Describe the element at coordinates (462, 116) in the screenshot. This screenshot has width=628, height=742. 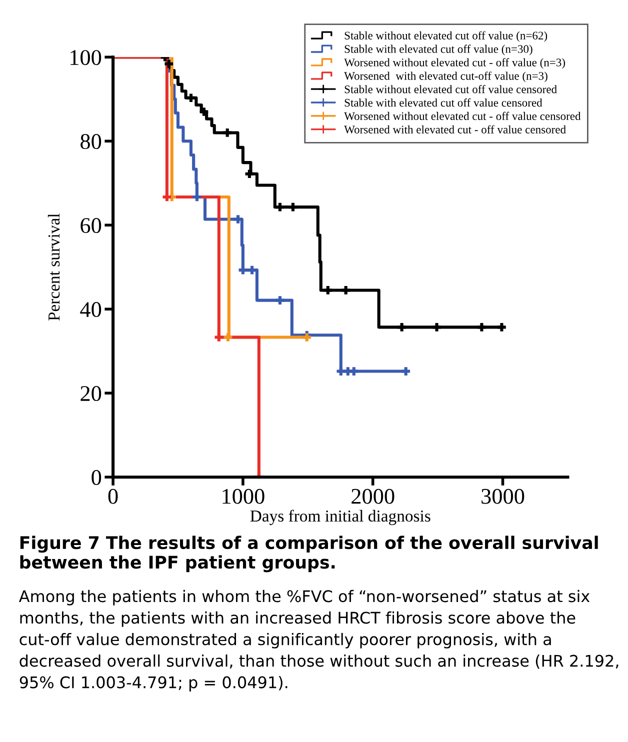
I see `legend-label: Worsened without elevated cut - off value censored` at that location.